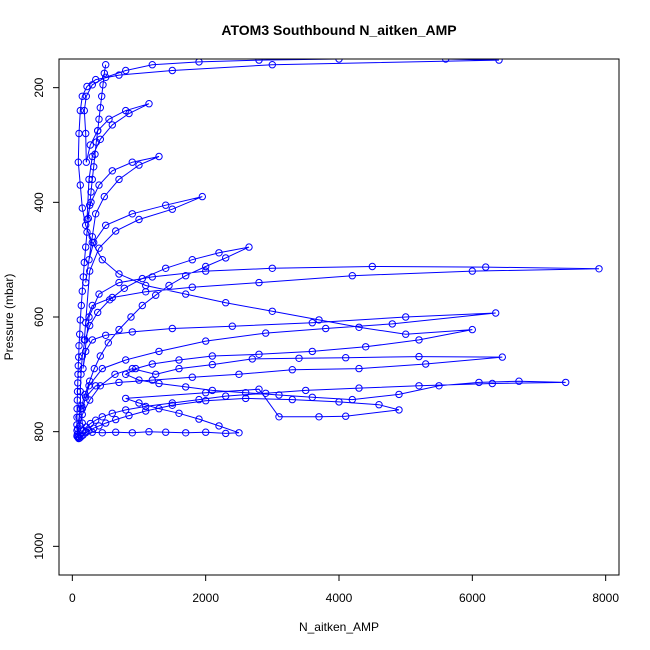 This screenshot has width=650, height=650. I want to click on x-tick-label: 8000, so click(605, 598).